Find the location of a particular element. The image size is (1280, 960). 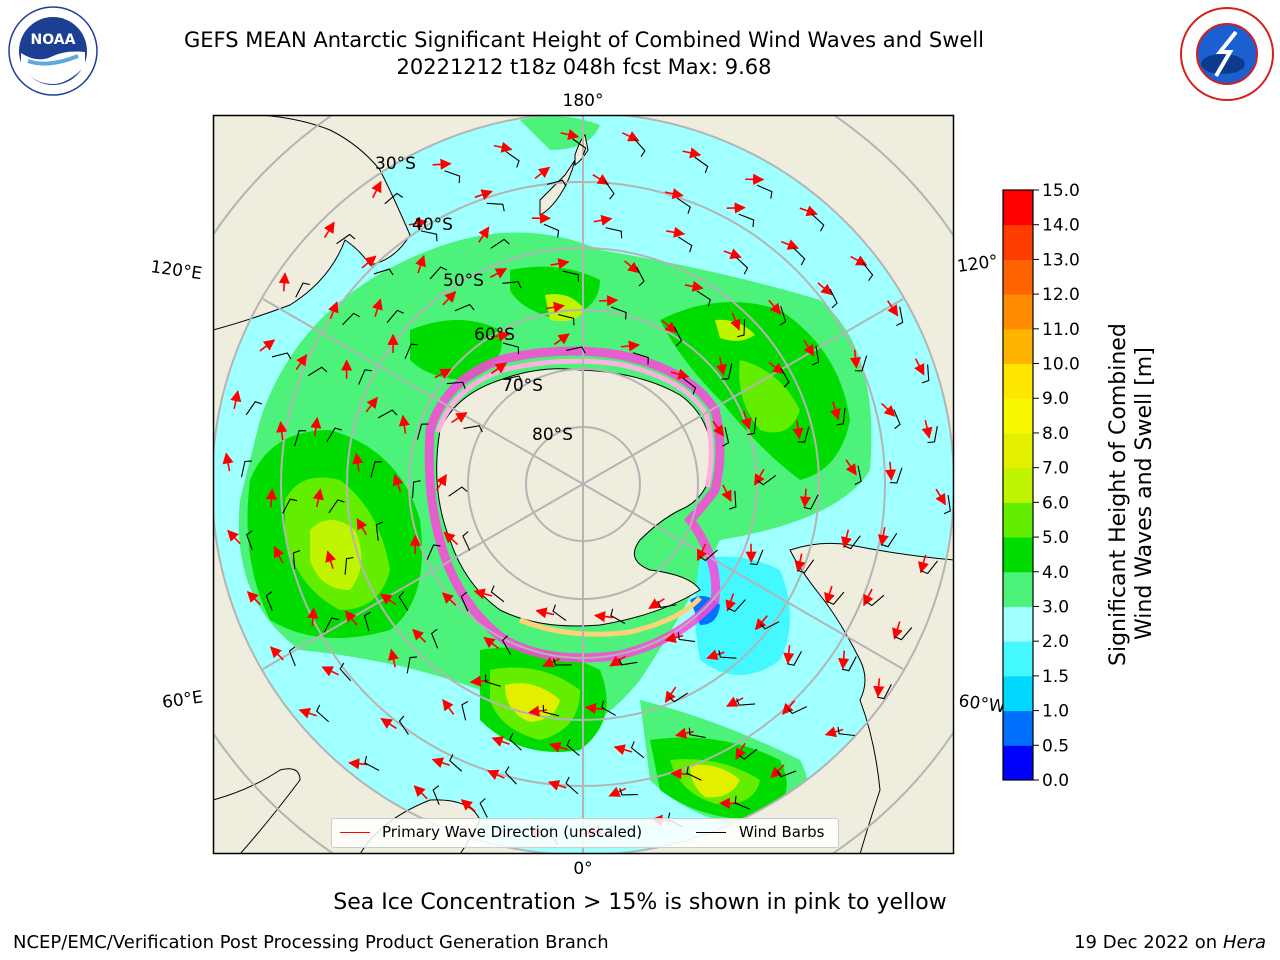

colorbar-tick-label: 12.0 is located at coordinates (1061, 295).